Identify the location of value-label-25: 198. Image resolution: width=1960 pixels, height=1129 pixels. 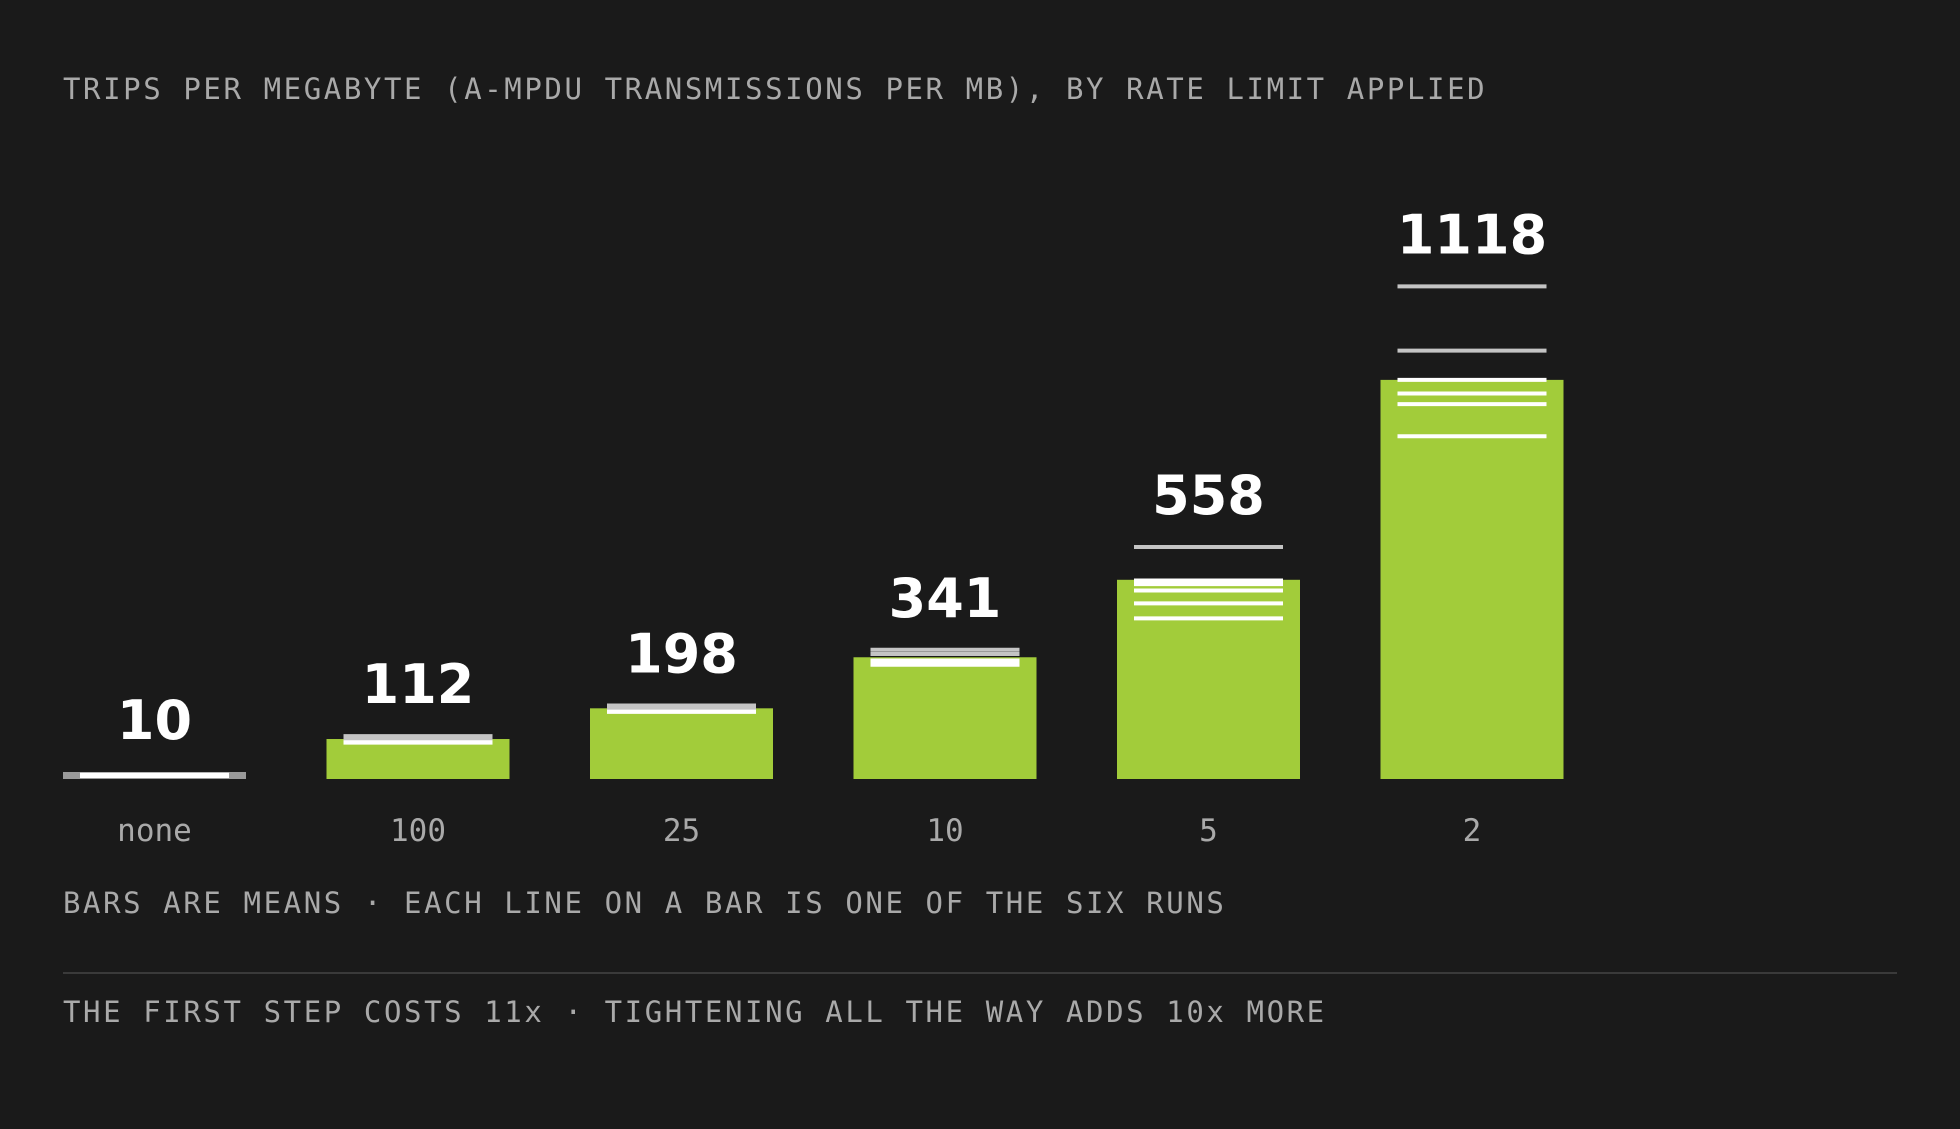
(681, 653).